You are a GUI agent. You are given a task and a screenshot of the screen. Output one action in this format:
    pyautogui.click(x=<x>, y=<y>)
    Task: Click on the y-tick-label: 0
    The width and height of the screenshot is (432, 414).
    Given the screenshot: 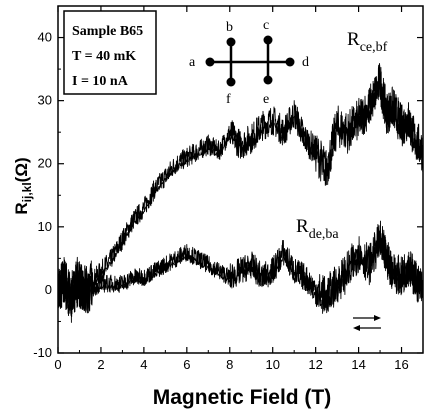 What is the action you would take?
    pyautogui.click(x=48, y=289)
    